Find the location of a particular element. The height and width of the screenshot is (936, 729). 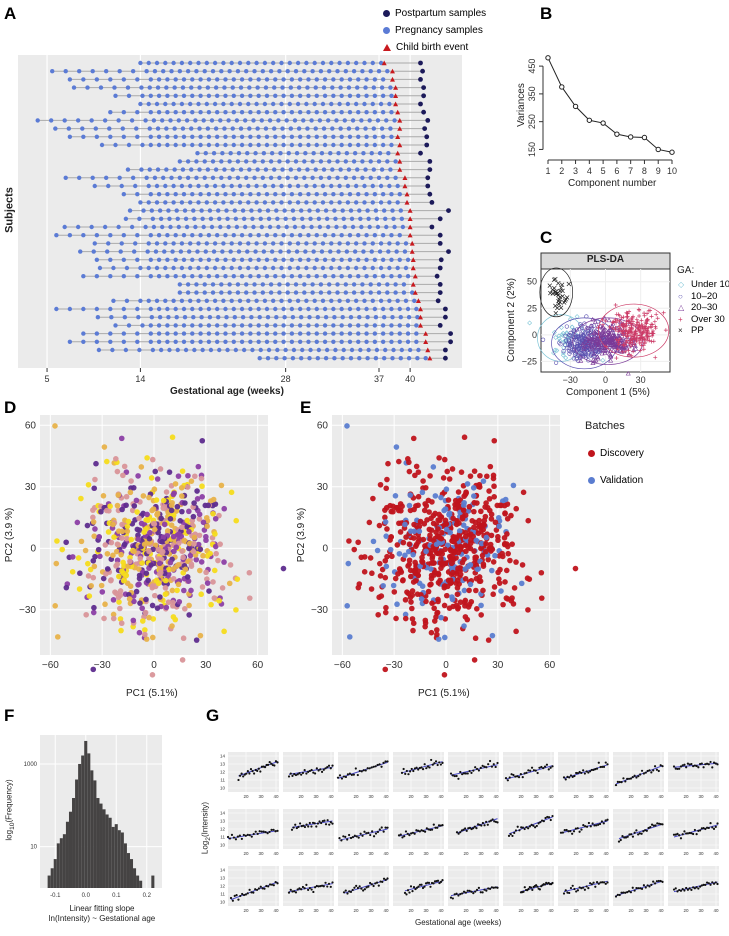

a-birth-event is located at coordinates (410, 227).